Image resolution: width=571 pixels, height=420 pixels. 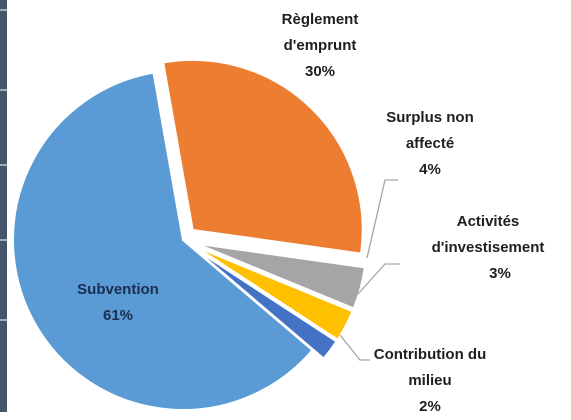 I want to click on slice-percent: 2%, so click(x=430, y=406).